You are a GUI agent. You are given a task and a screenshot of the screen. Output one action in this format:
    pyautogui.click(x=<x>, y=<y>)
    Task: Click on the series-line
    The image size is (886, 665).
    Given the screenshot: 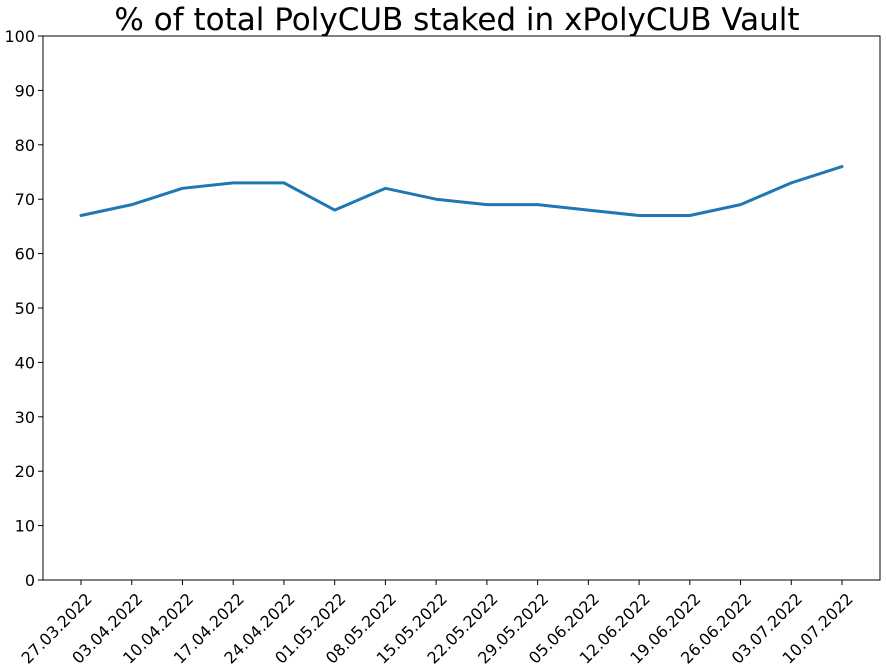 What is the action you would take?
    pyautogui.click(x=461, y=191)
    